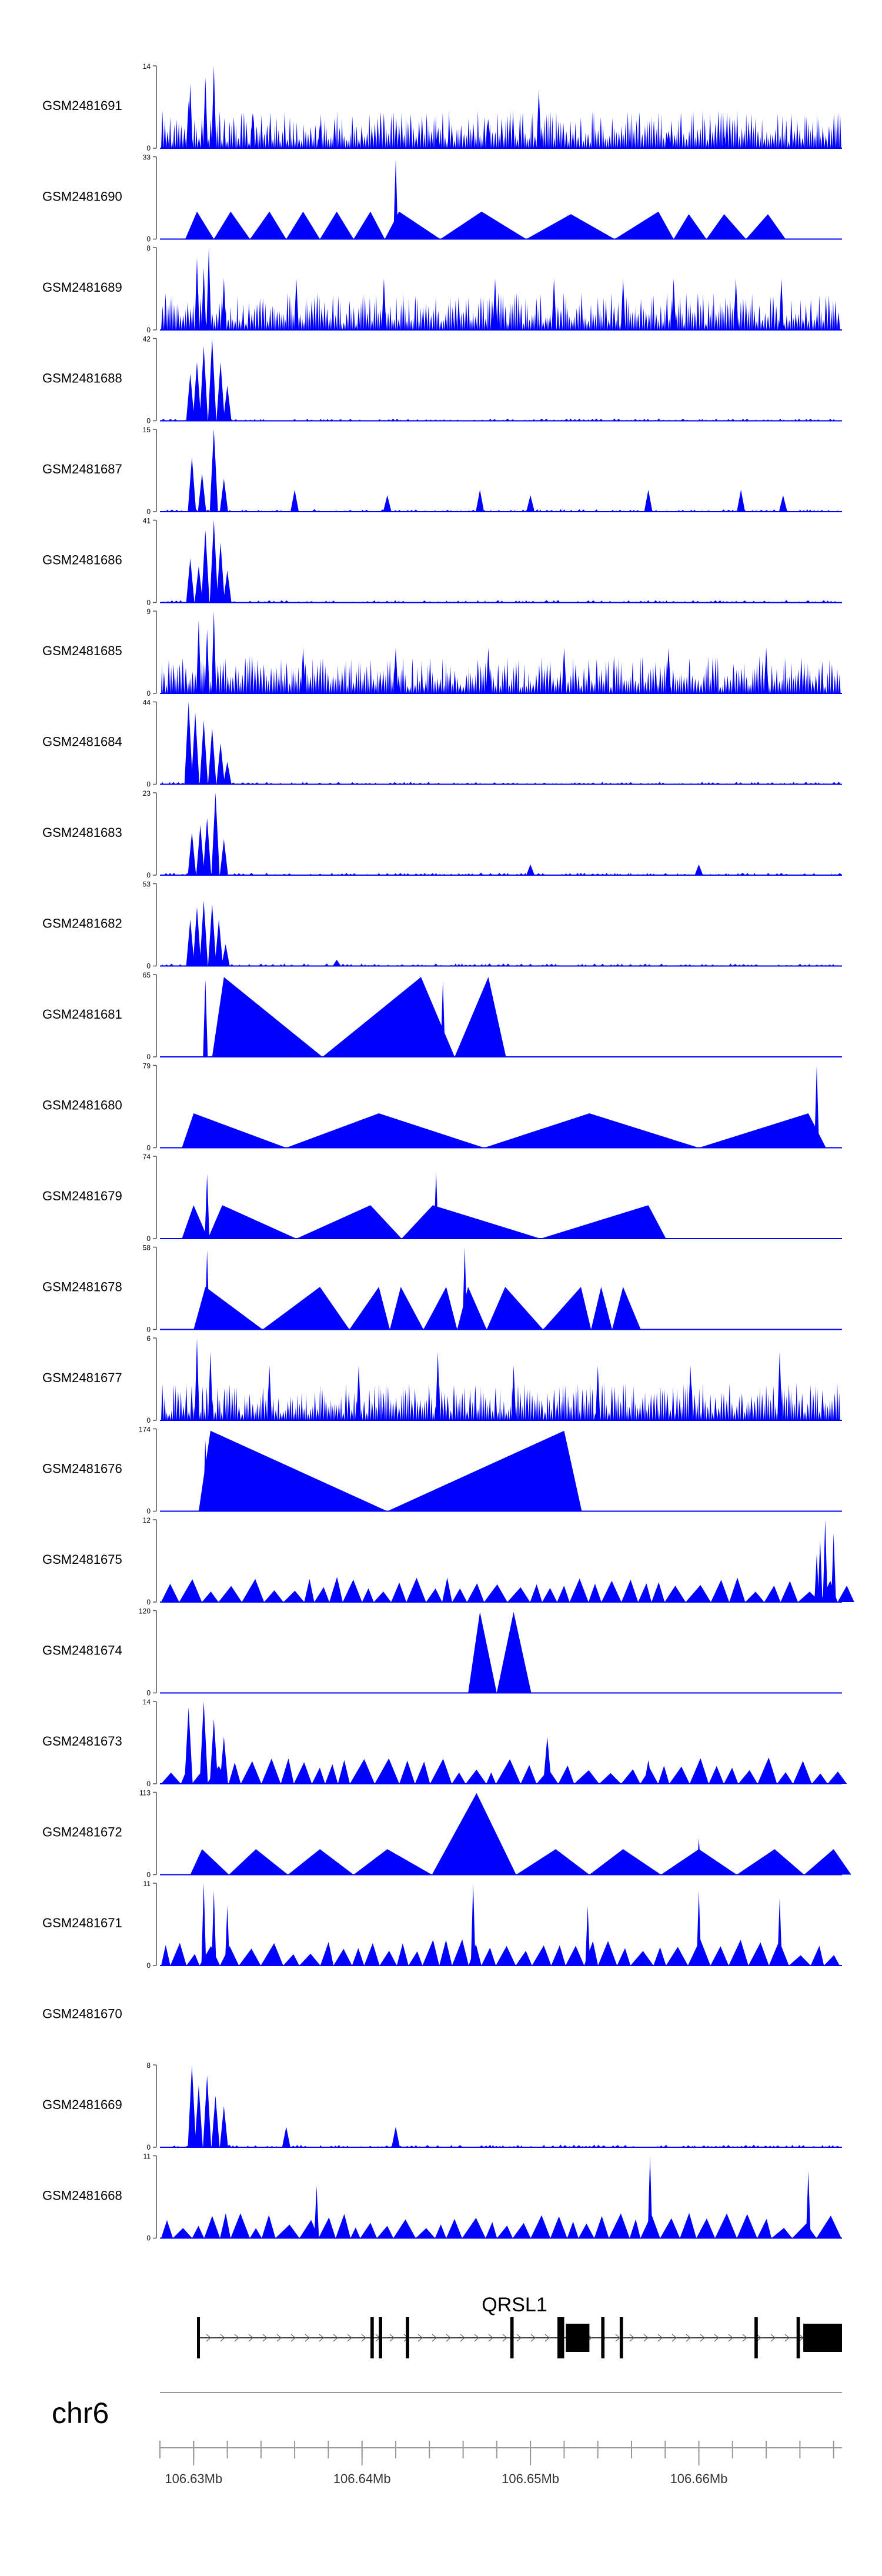  What do you see at coordinates (82, 560) in the screenshot?
I see `track-label: GSM2481686` at bounding box center [82, 560].